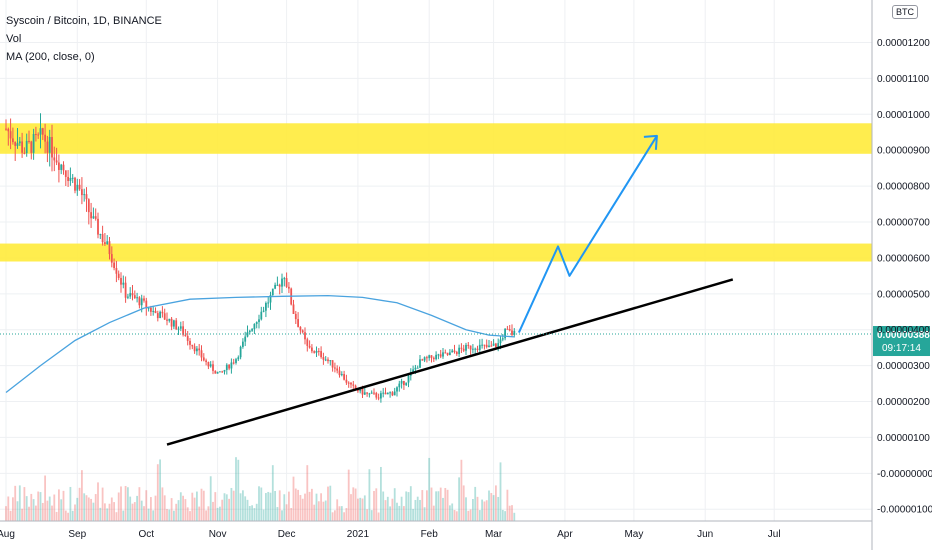 This screenshot has width=932, height=550. What do you see at coordinates (905, 12) in the screenshot?
I see `currency-badge: BTC` at bounding box center [905, 12].